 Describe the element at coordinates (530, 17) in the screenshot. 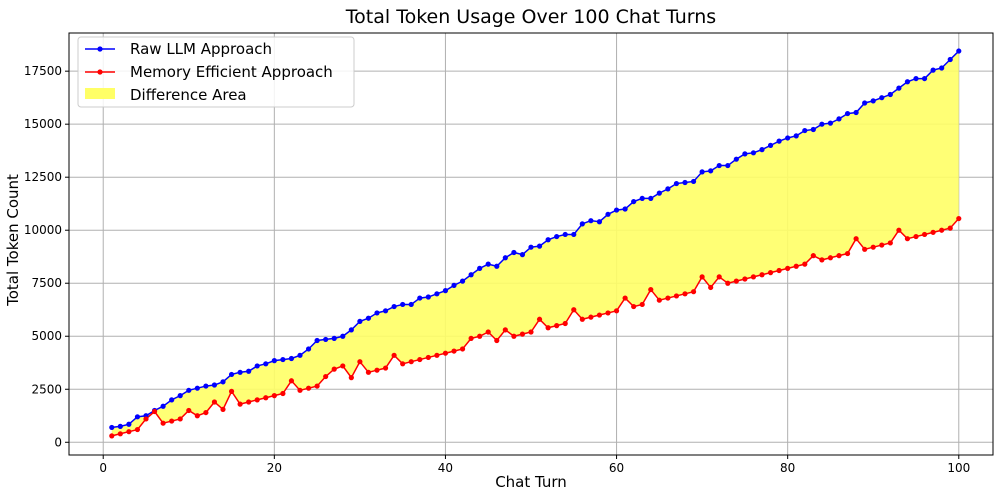

I see `chart-title: Total Token Usage Over 100 Chat Turns` at that location.